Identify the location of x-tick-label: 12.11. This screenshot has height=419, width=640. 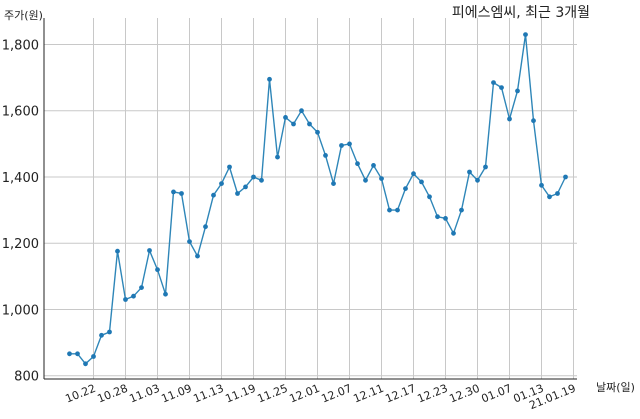
(369, 394).